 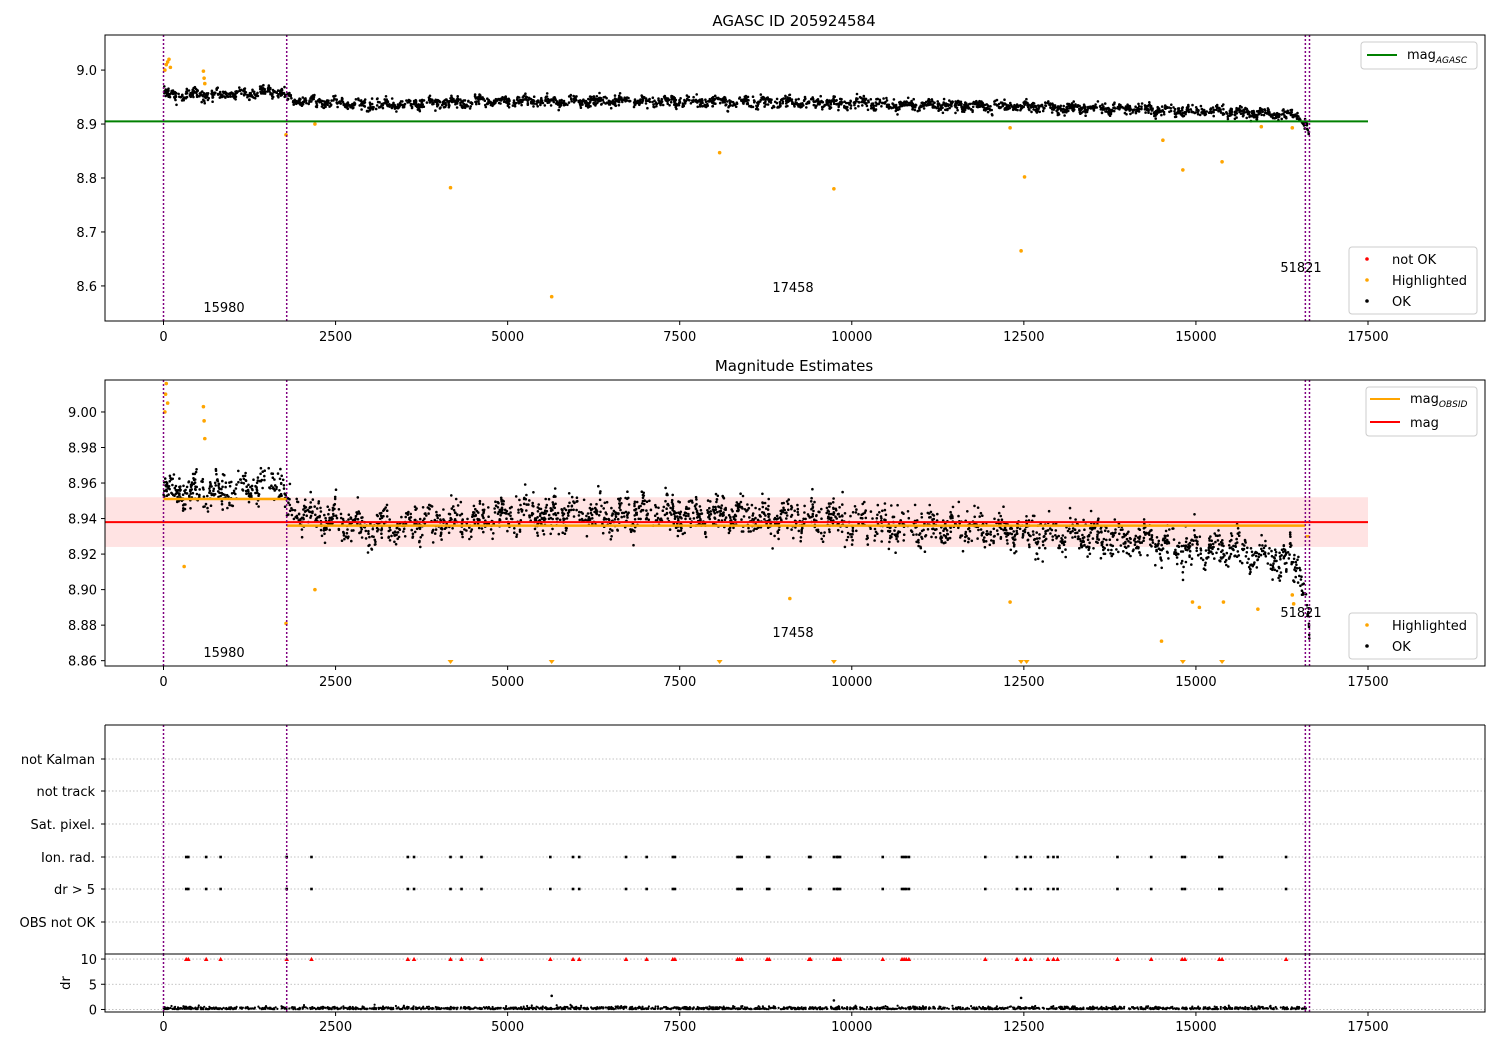 I want to click on p2-ok-points, so click(x=736, y=553).